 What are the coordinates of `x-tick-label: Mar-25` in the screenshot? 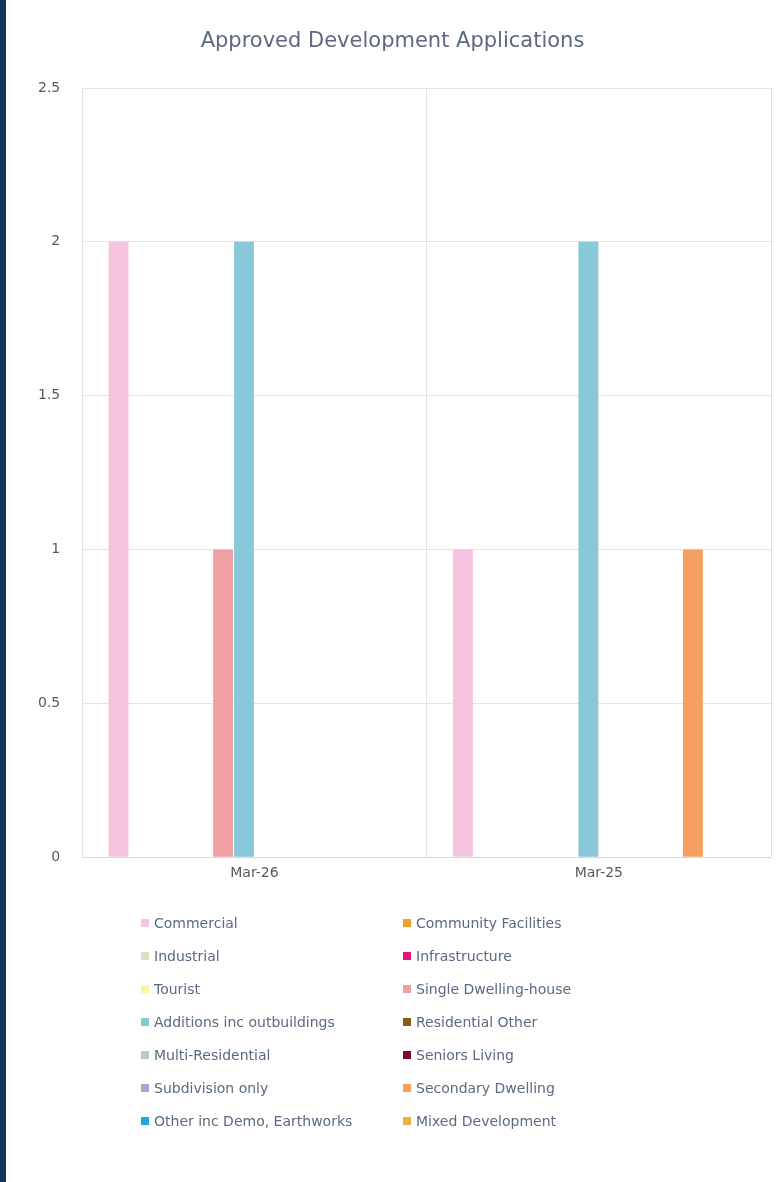 It's located at (599, 872).